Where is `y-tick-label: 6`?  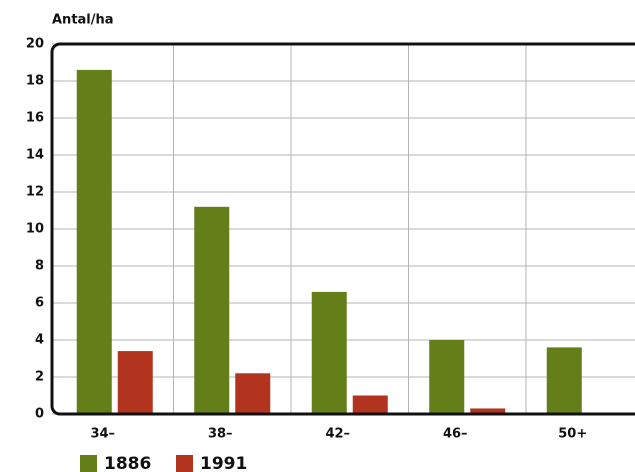
y-tick-label: 6 is located at coordinates (39, 303).